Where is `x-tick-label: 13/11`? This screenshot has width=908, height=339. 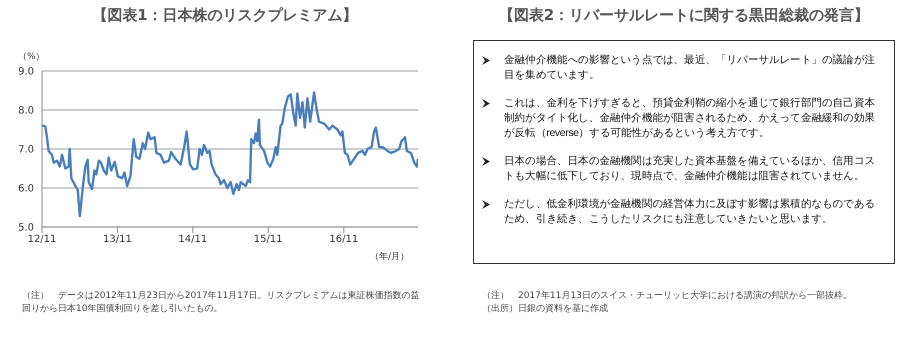 x-tick-label: 13/11 is located at coordinates (117, 240).